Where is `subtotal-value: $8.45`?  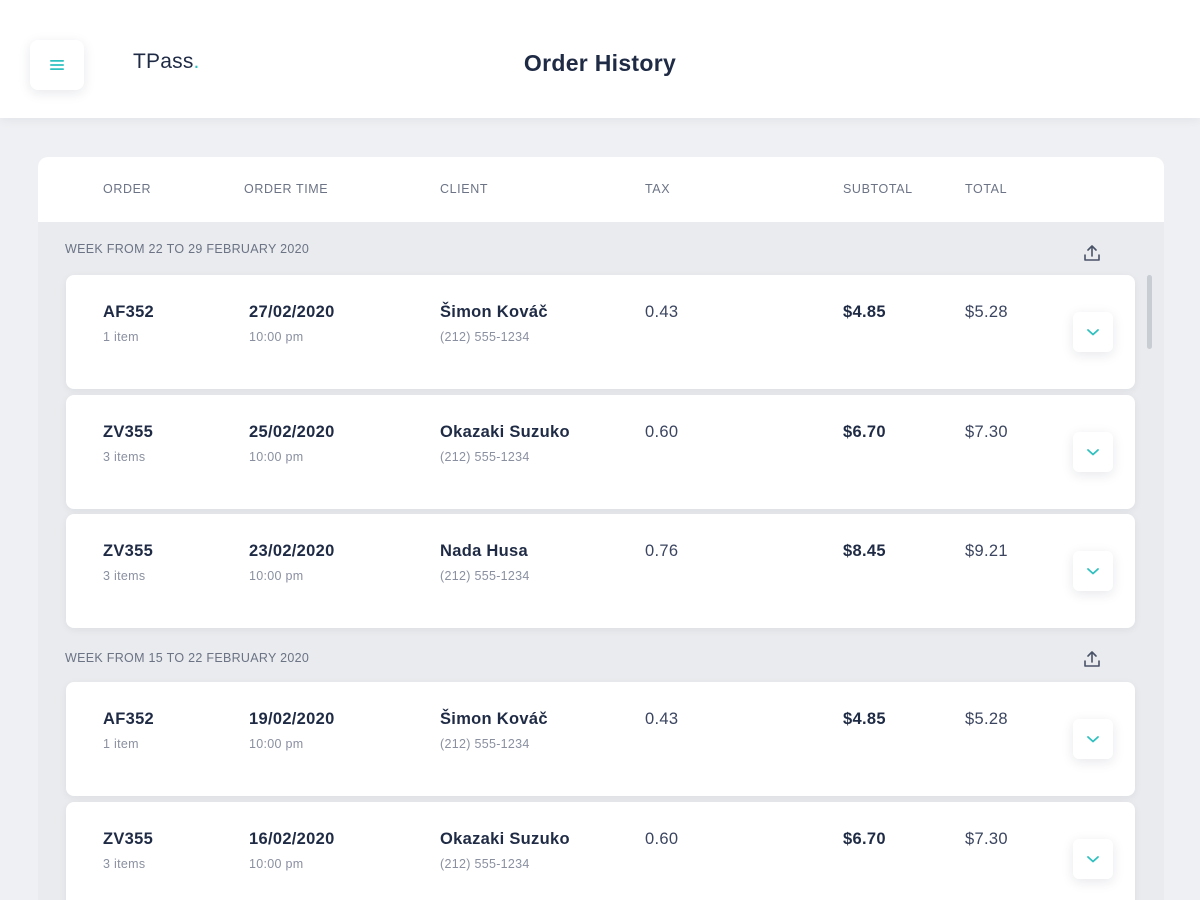
subtotal-value: $8.45 is located at coordinates (864, 551).